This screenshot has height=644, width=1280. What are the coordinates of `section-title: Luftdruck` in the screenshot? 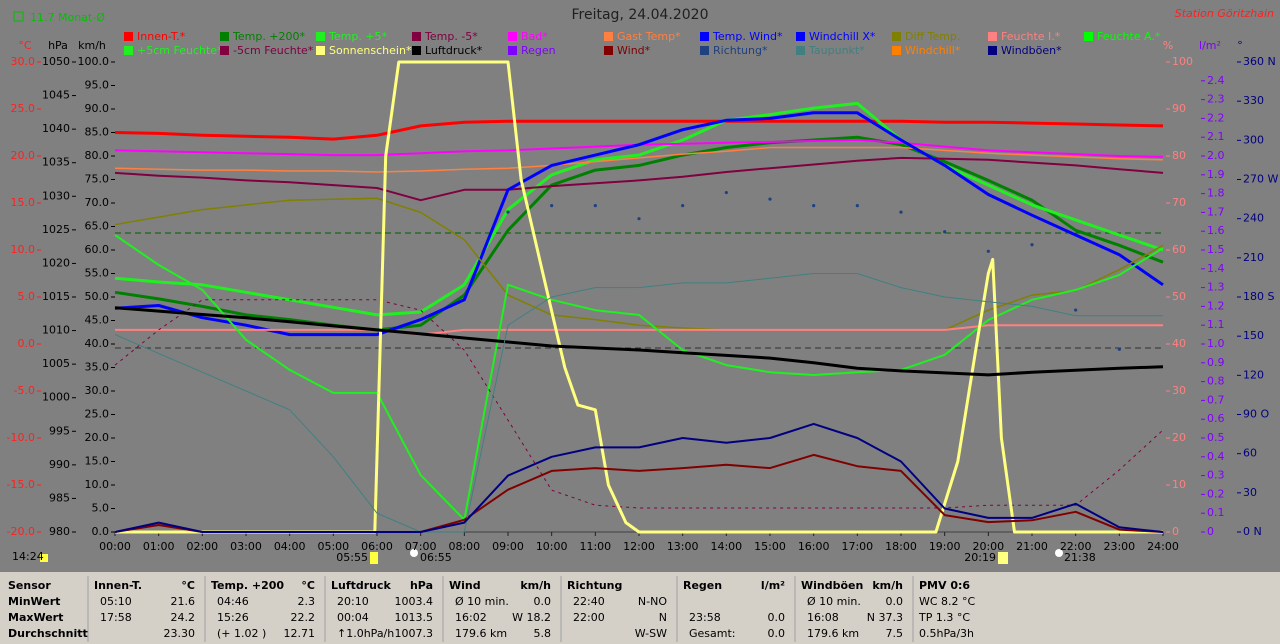 It's located at (361, 585).